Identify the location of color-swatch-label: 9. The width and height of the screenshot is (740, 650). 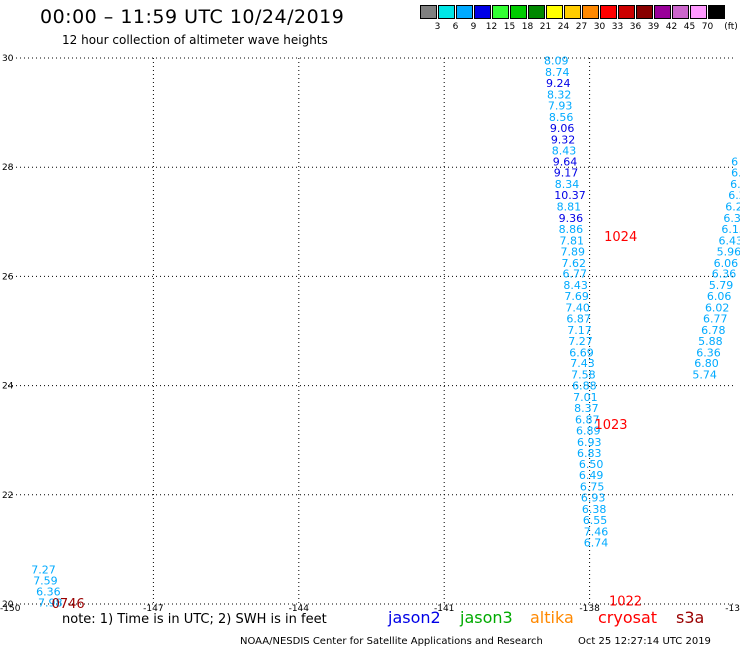
(473, 27).